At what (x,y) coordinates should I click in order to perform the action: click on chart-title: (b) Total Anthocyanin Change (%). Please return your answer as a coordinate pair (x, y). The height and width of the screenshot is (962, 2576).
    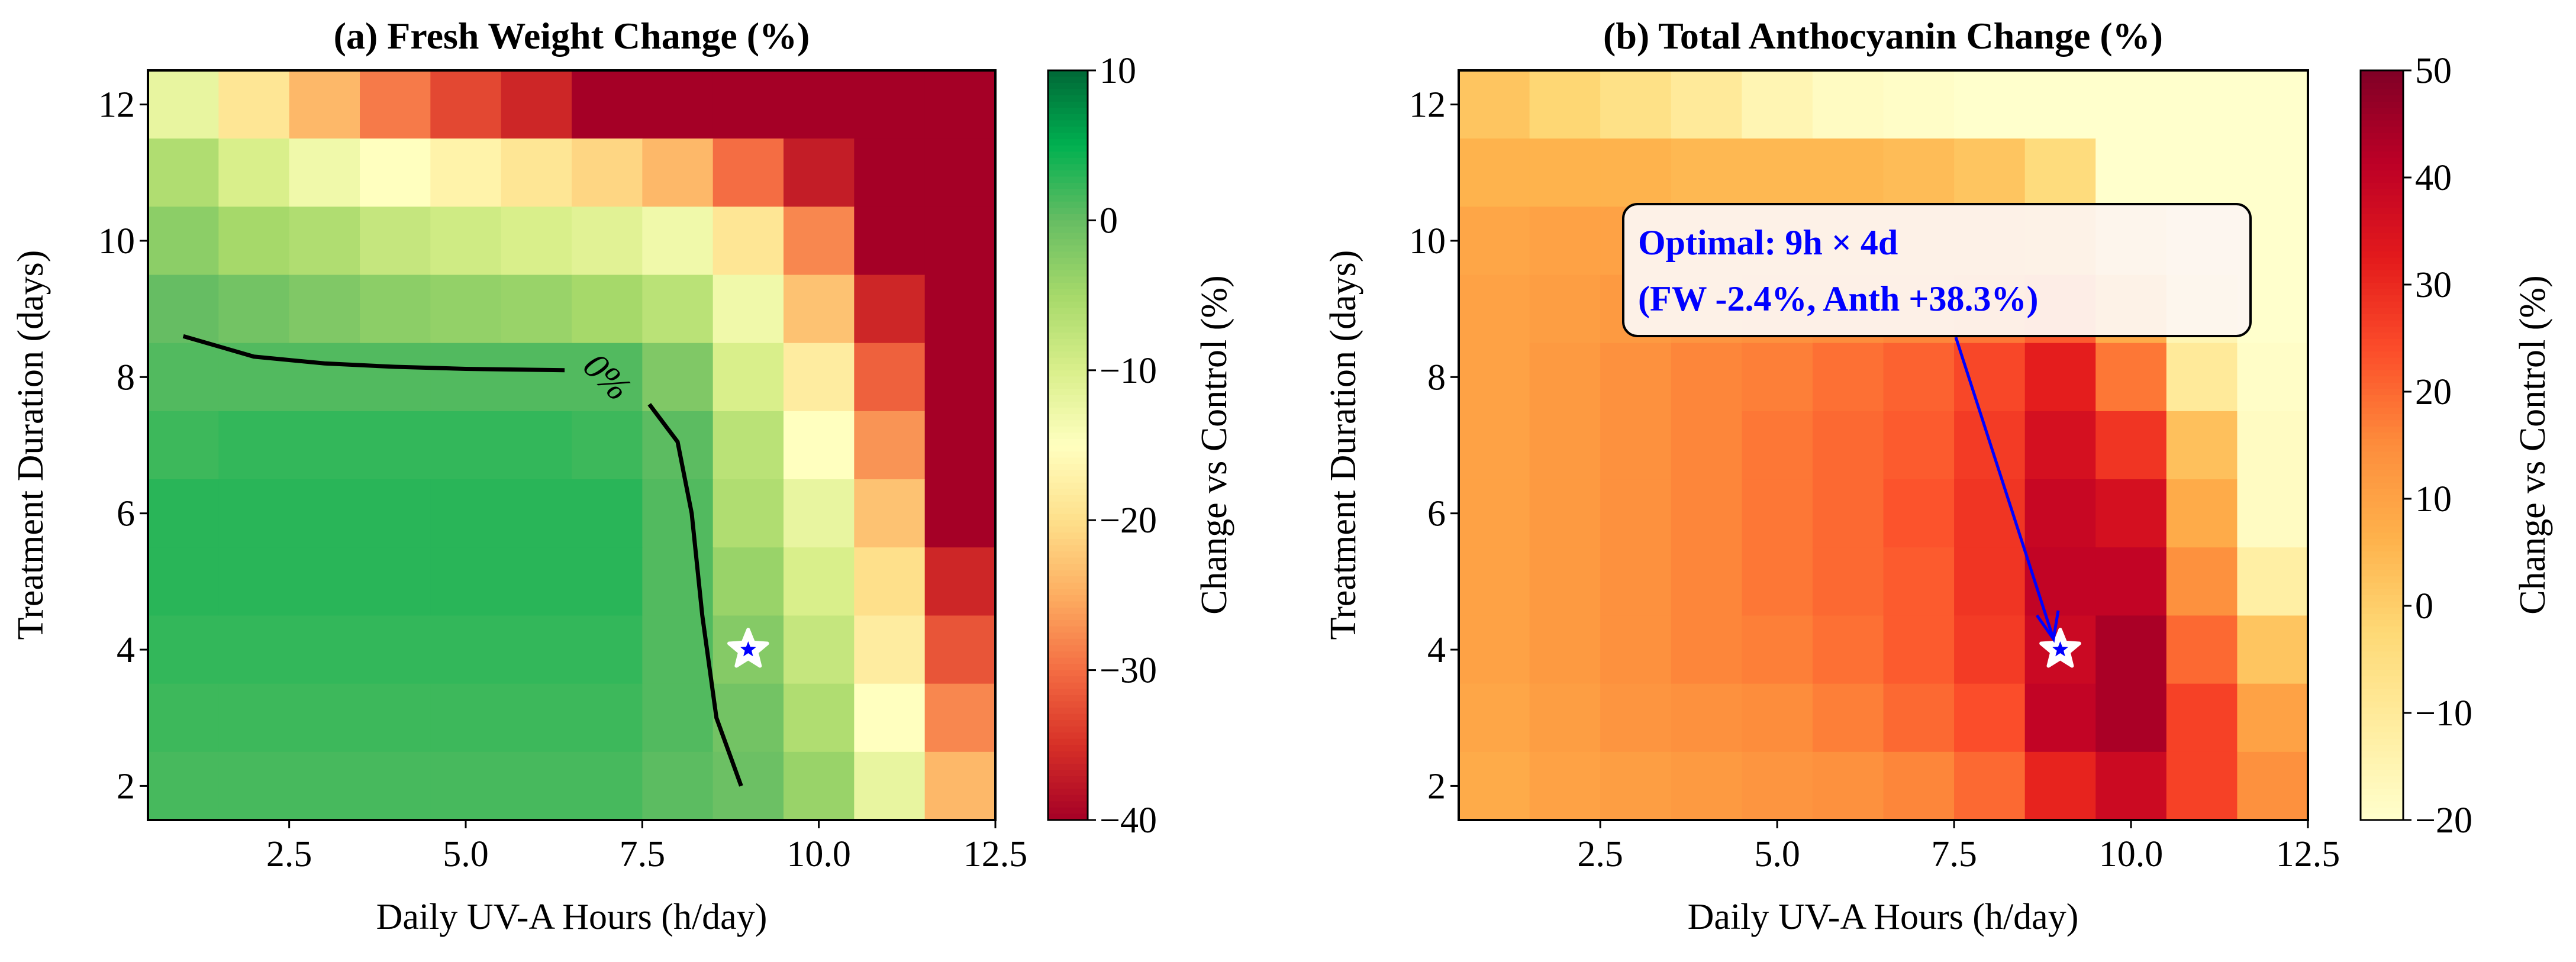
    Looking at the image, I should click on (1883, 36).